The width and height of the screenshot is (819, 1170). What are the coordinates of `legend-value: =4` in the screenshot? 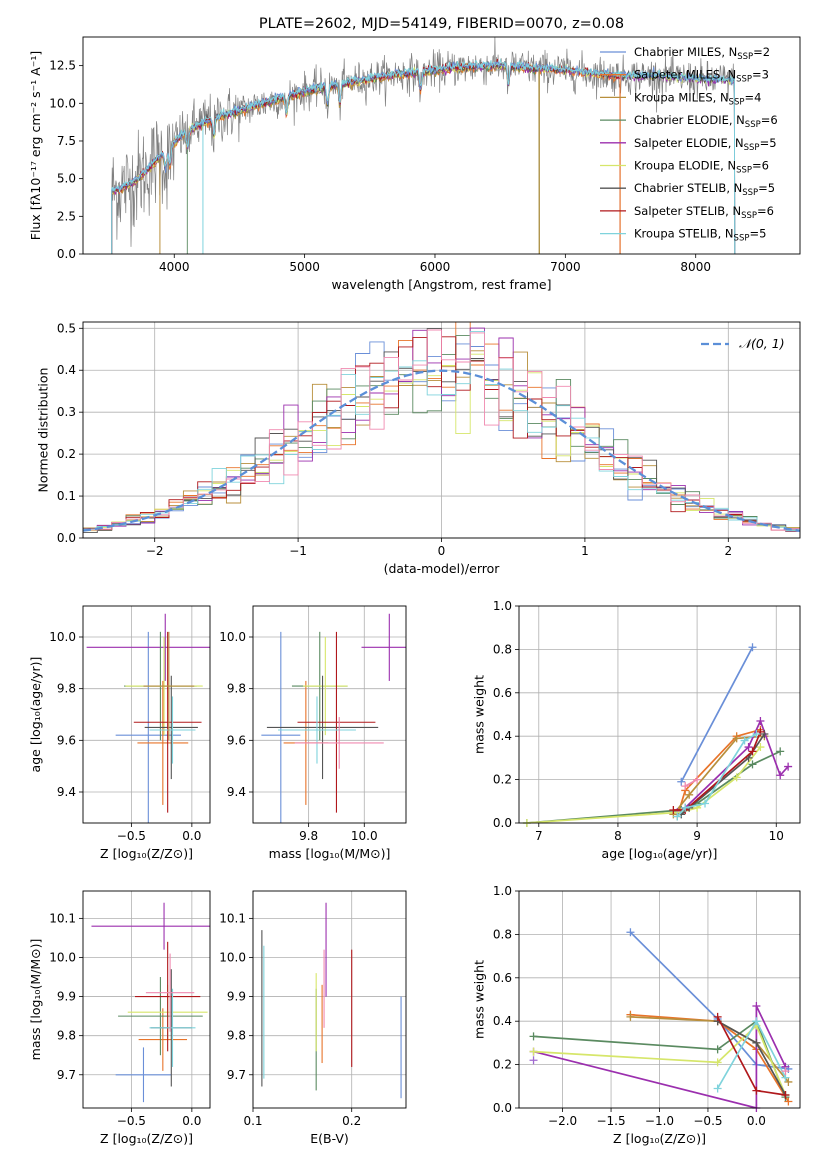 It's located at (752, 97).